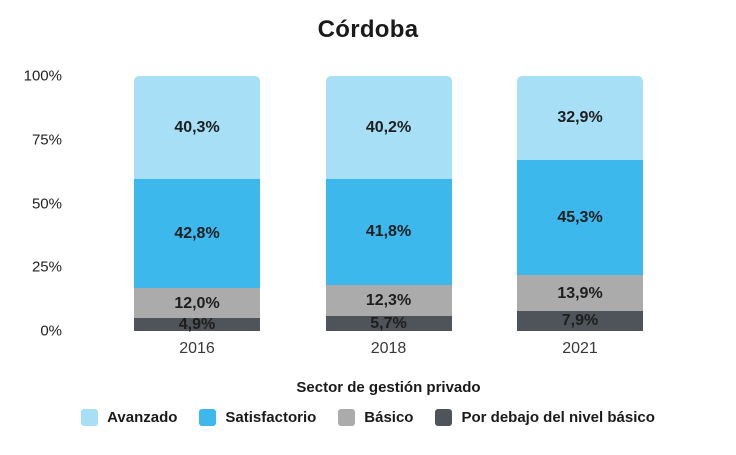 Image resolution: width=736 pixels, height=455 pixels. I want to click on segment-avanzado: 40,2%, so click(388, 127).